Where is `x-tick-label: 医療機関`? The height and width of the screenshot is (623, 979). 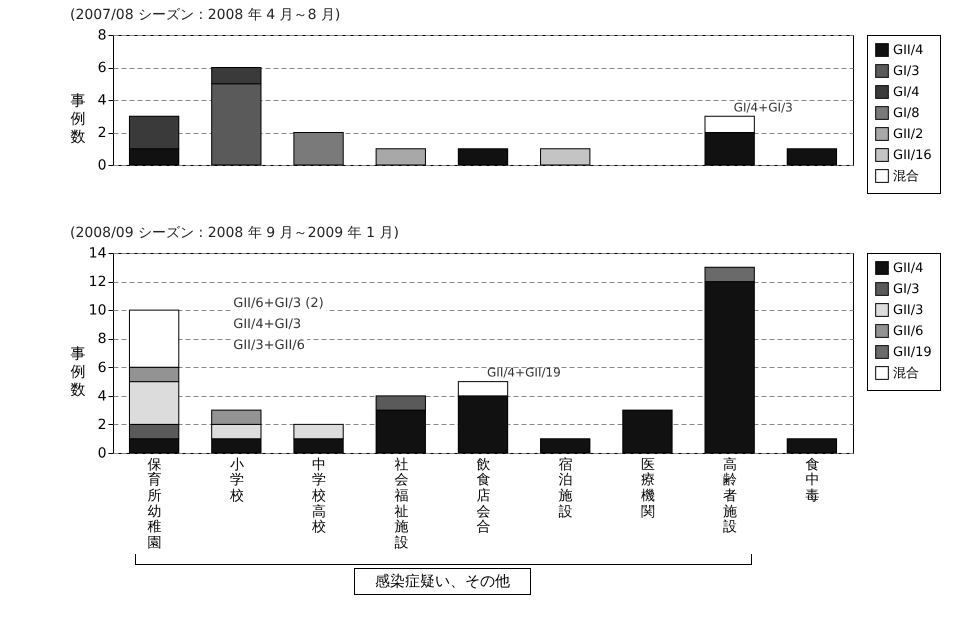 x-tick-label: 医療機関 is located at coordinates (647, 488).